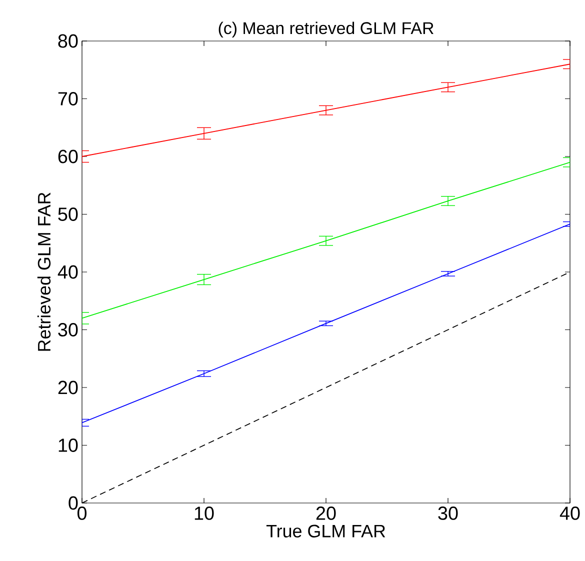 This screenshot has width=585, height=561. What do you see at coordinates (68, 445) in the screenshot?
I see `y-tick-label: 10` at bounding box center [68, 445].